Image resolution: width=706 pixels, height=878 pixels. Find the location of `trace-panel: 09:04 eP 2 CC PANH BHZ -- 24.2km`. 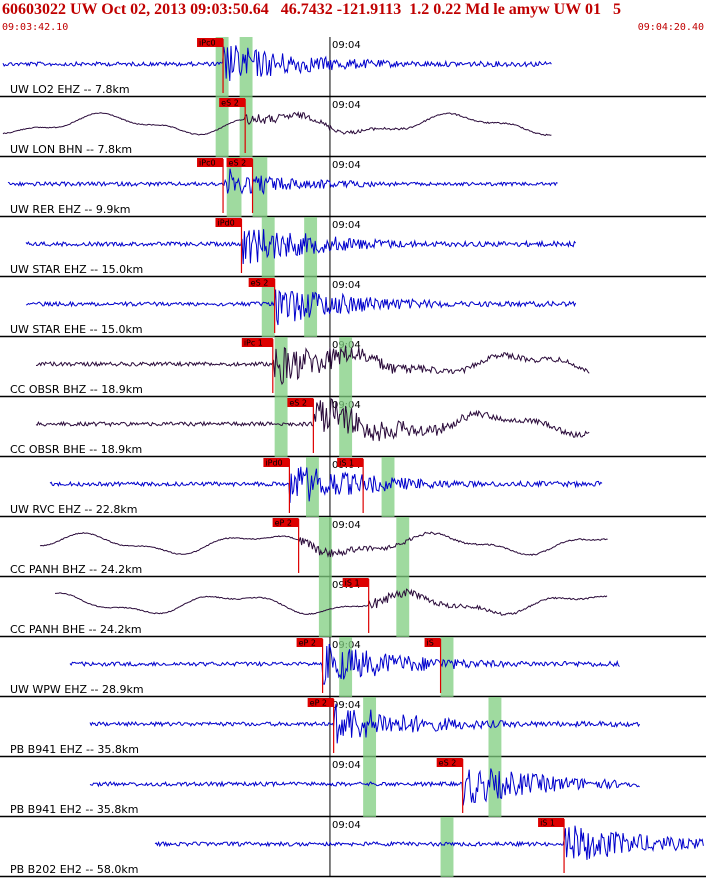

trace-panel: 09:04 eP 2 CC PANH BHZ -- 24.2km is located at coordinates (353, 547).